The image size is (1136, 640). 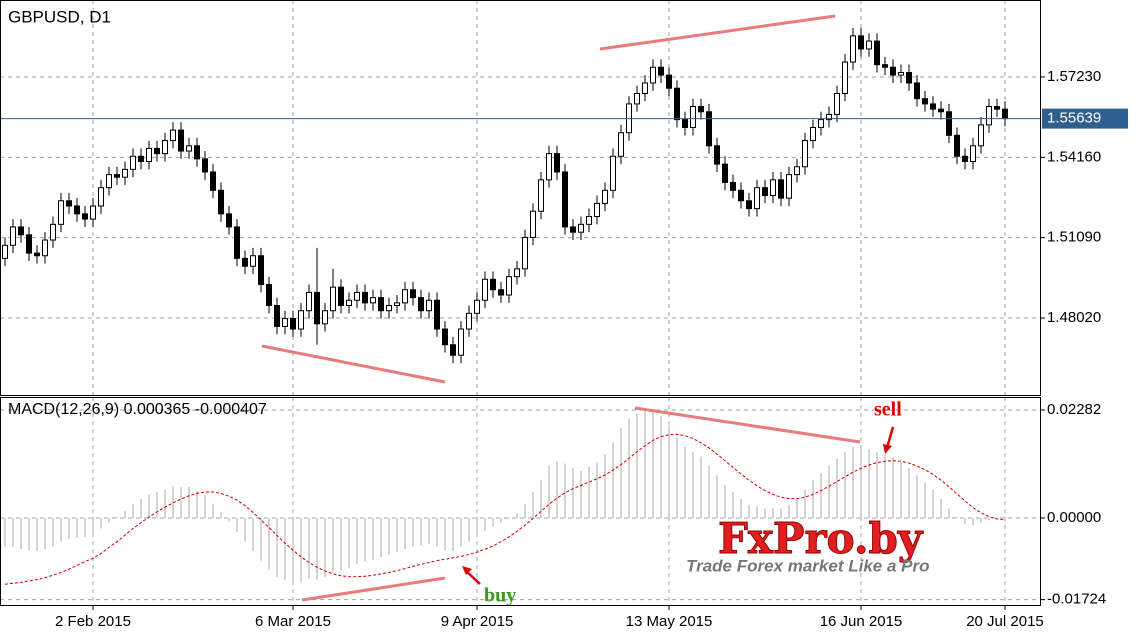 What do you see at coordinates (807, 565) in the screenshot?
I see `slogan: Trade Forex market Like a Pro` at bounding box center [807, 565].